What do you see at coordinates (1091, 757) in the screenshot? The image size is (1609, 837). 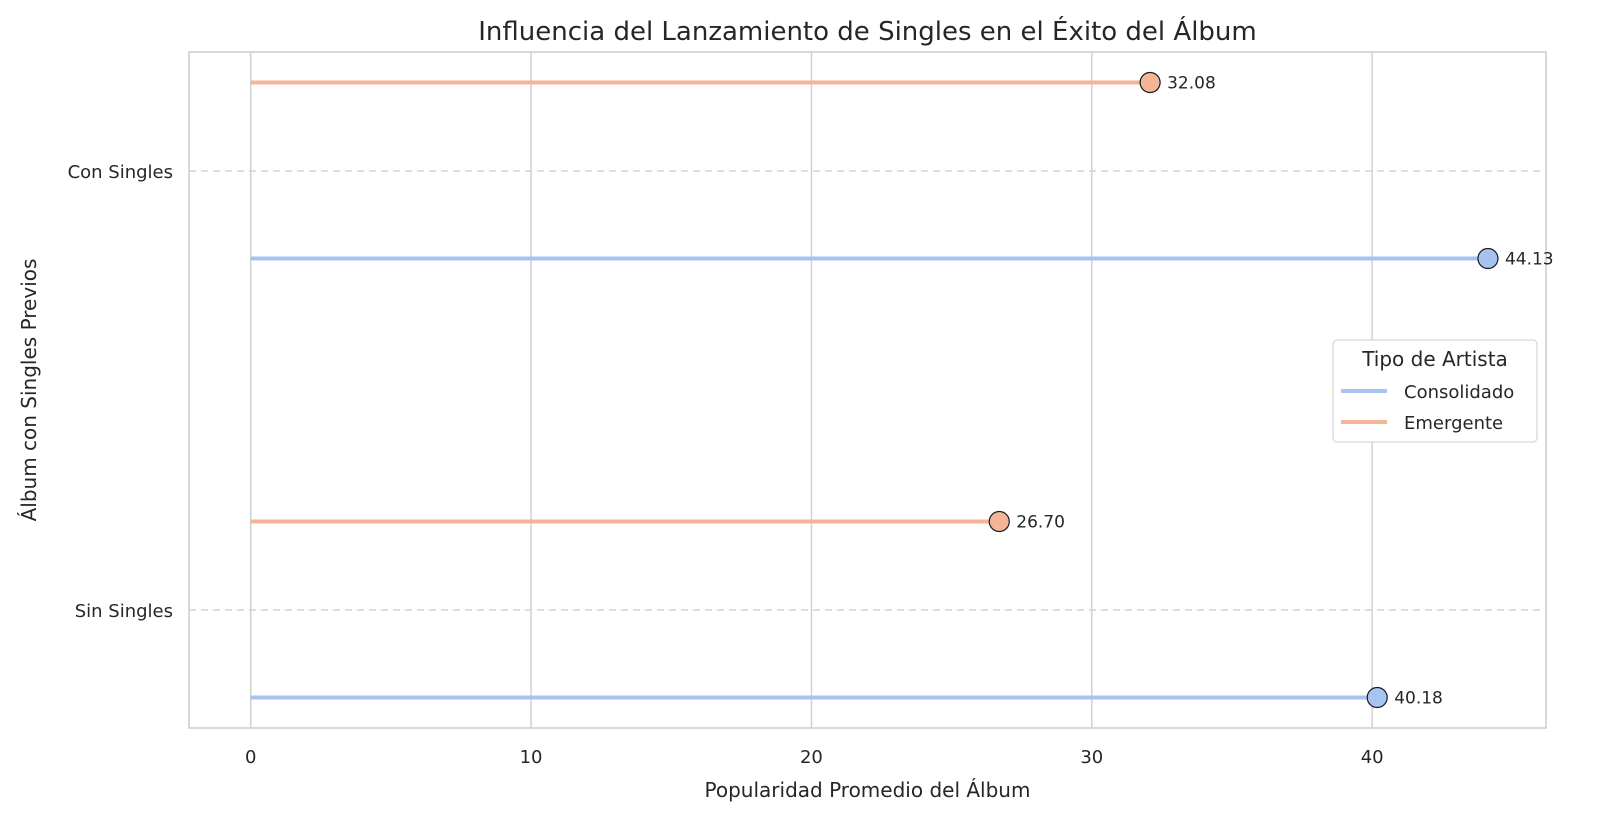 I see `x-tick-label: 30` at bounding box center [1091, 757].